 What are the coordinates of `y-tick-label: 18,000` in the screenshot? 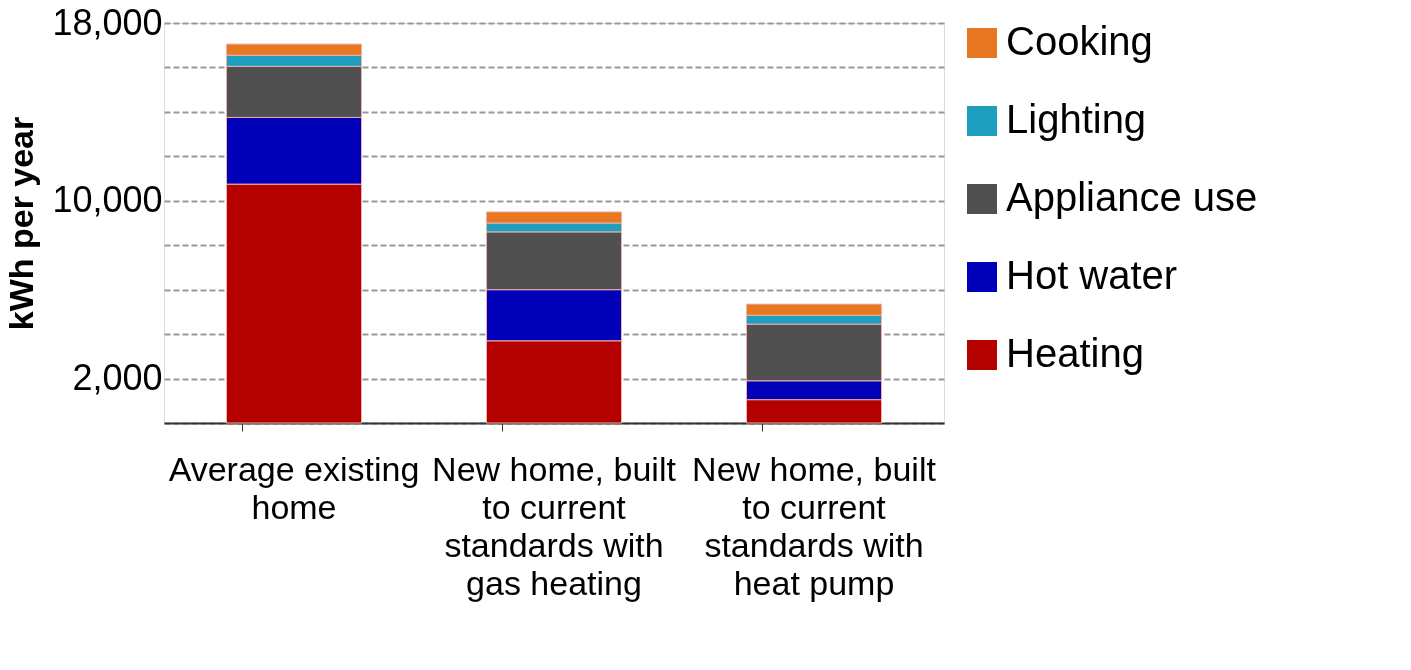 It's located at (107, 22).